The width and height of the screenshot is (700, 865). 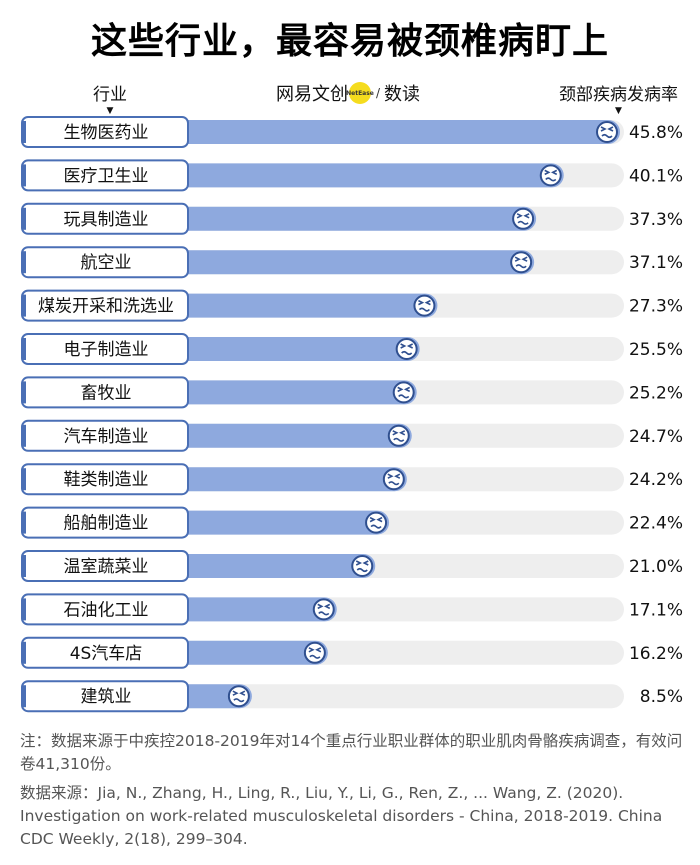 I want to click on value-label: 21.0%, so click(x=656, y=567).